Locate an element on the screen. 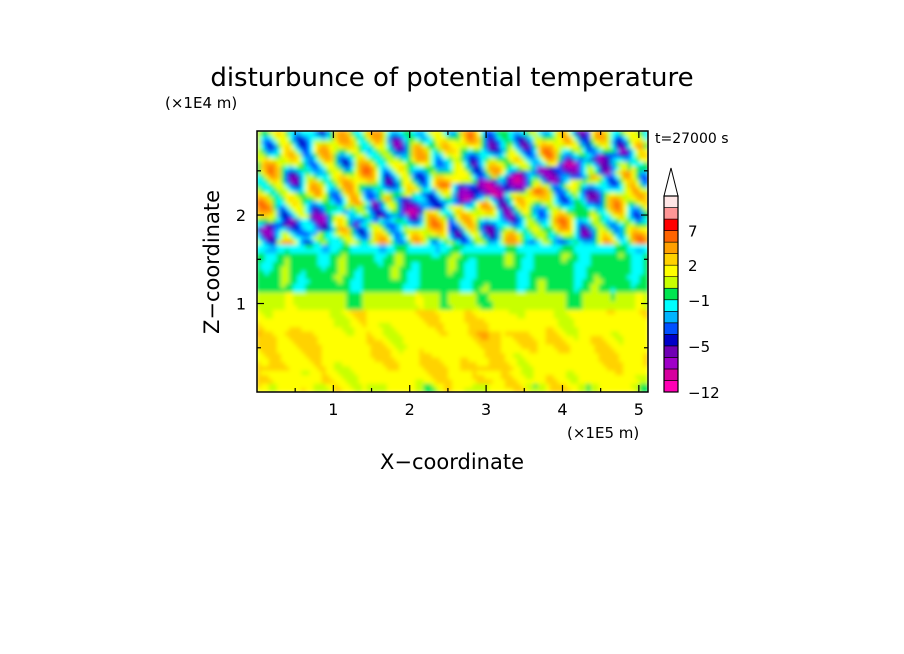 This screenshot has width=904, height=654. colorbar-extend-arrow is located at coordinates (671, 182).